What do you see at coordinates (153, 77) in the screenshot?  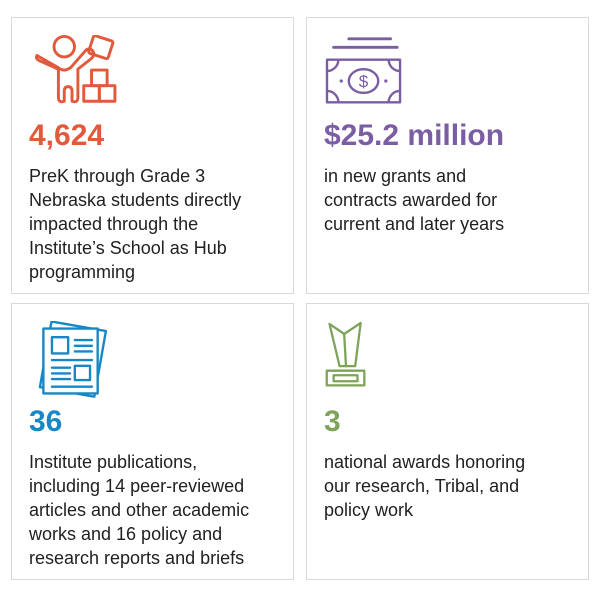 I see `child-with-blocks-icon` at bounding box center [153, 77].